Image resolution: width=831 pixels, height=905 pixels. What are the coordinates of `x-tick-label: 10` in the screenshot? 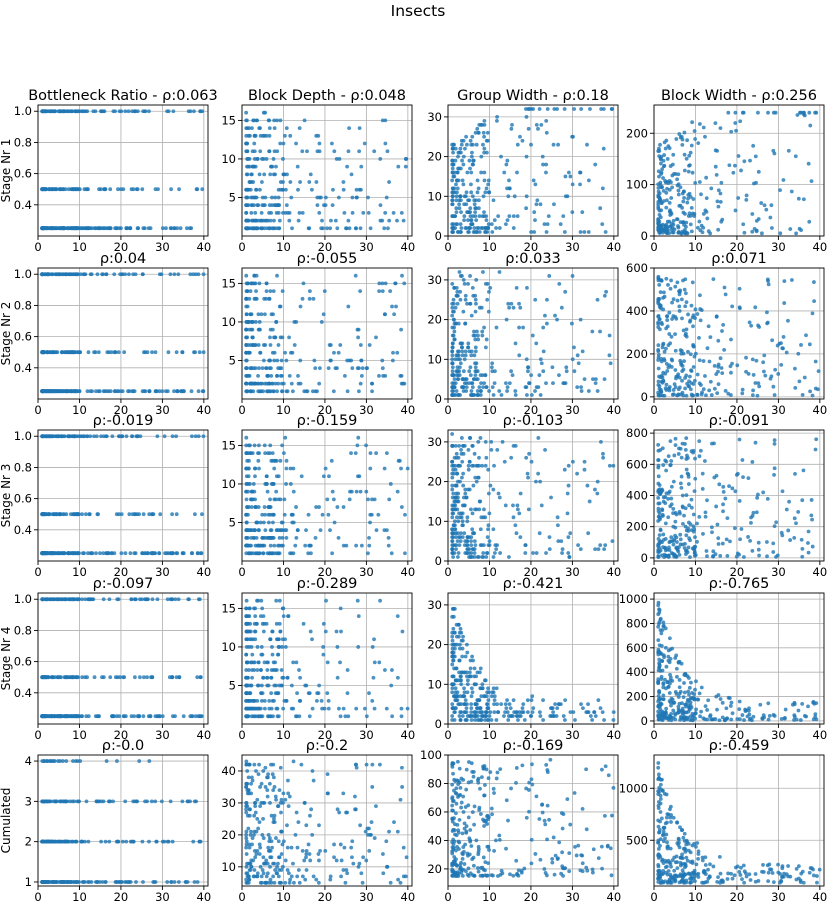 It's located at (489, 572).